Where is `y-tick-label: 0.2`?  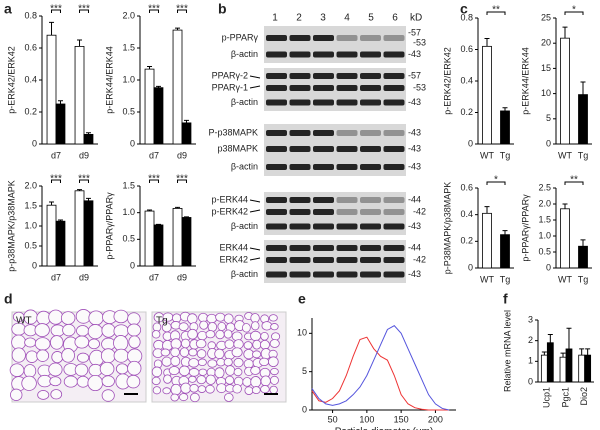
y-tick-label: 0.2 is located at coordinates (30, 111).